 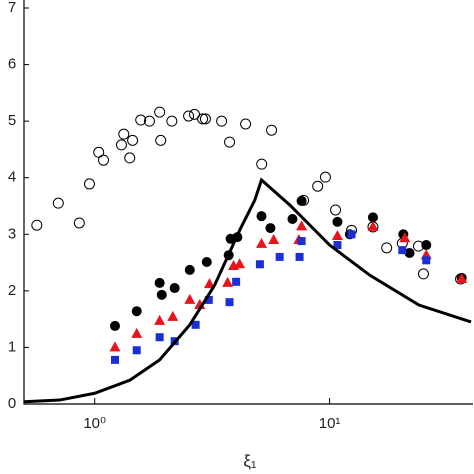 What do you see at coordinates (12, 233) in the screenshot?
I see `y-tick-label: 3` at bounding box center [12, 233].